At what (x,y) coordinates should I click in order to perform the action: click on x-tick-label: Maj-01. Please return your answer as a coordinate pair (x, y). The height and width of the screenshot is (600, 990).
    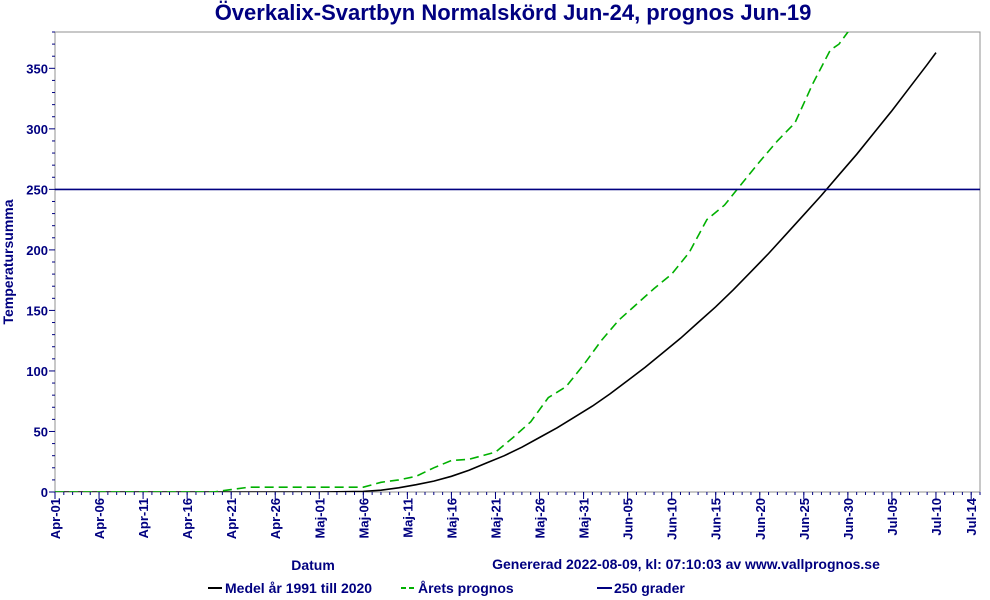
    Looking at the image, I should click on (319, 518).